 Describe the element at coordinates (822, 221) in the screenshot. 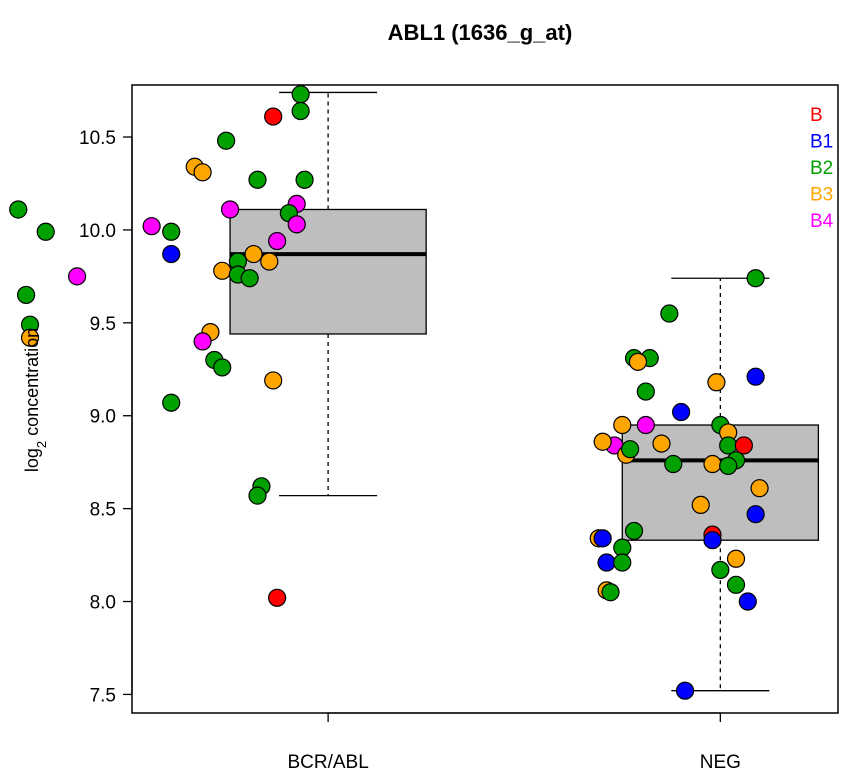

I see `legend-entry: B4` at that location.